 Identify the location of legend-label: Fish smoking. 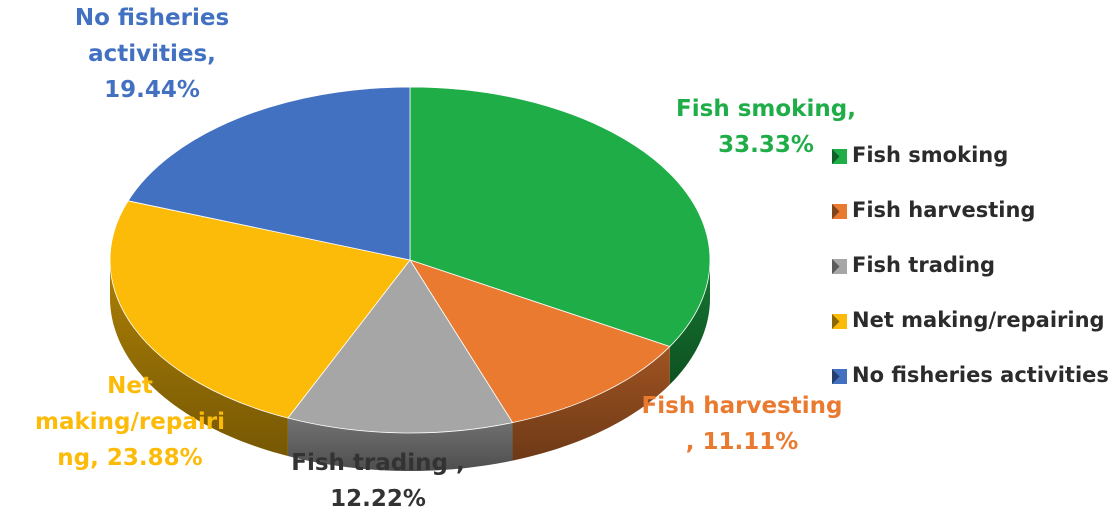
(930, 155).